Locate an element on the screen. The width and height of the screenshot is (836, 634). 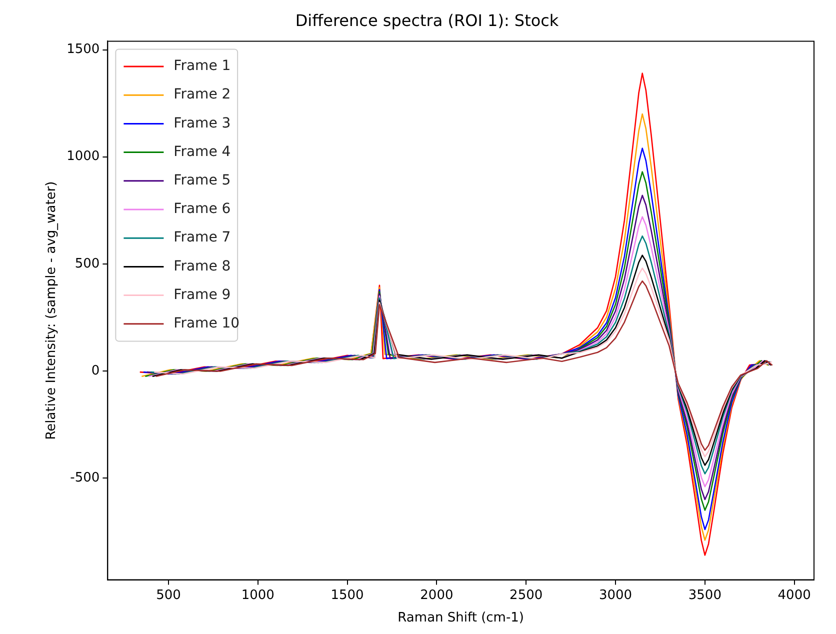
y-tick-label: -500 is located at coordinates (85, 478).